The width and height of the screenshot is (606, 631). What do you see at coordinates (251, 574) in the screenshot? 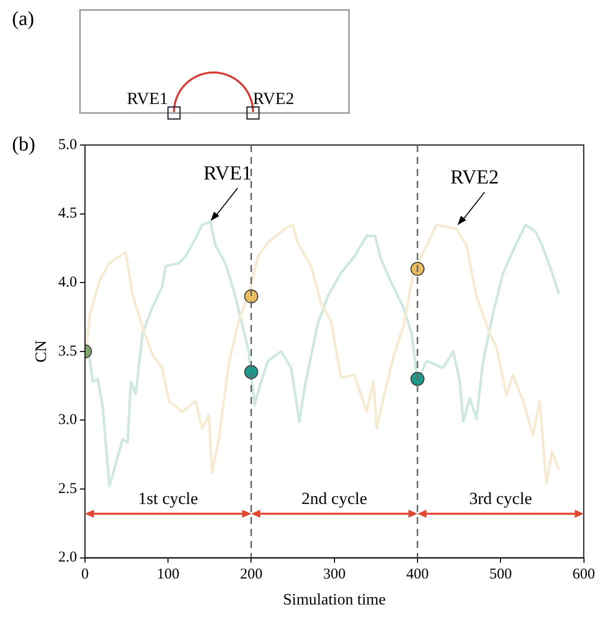
I see `x-tick-label: 200` at bounding box center [251, 574].